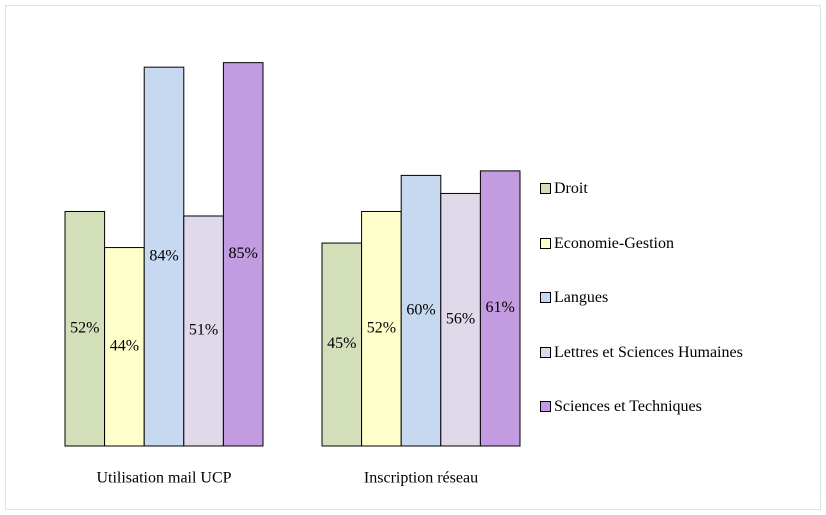  What do you see at coordinates (581, 297) in the screenshot?
I see `legend-label: Langues` at bounding box center [581, 297].